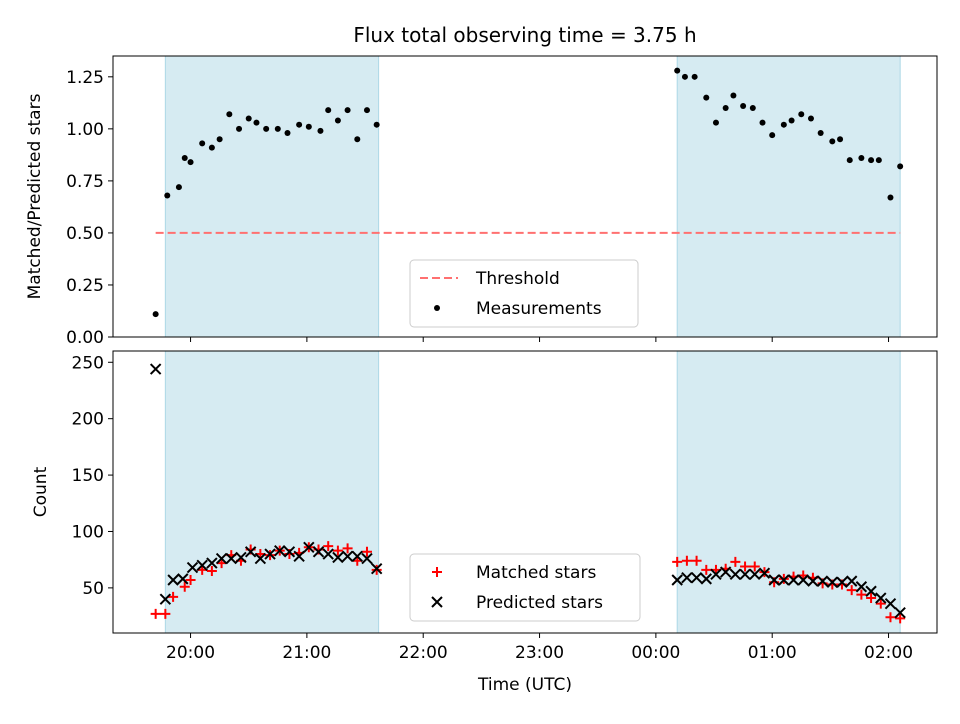  Describe the element at coordinates (772, 653) in the screenshot. I see `x-tick-label: 01:00` at that location.